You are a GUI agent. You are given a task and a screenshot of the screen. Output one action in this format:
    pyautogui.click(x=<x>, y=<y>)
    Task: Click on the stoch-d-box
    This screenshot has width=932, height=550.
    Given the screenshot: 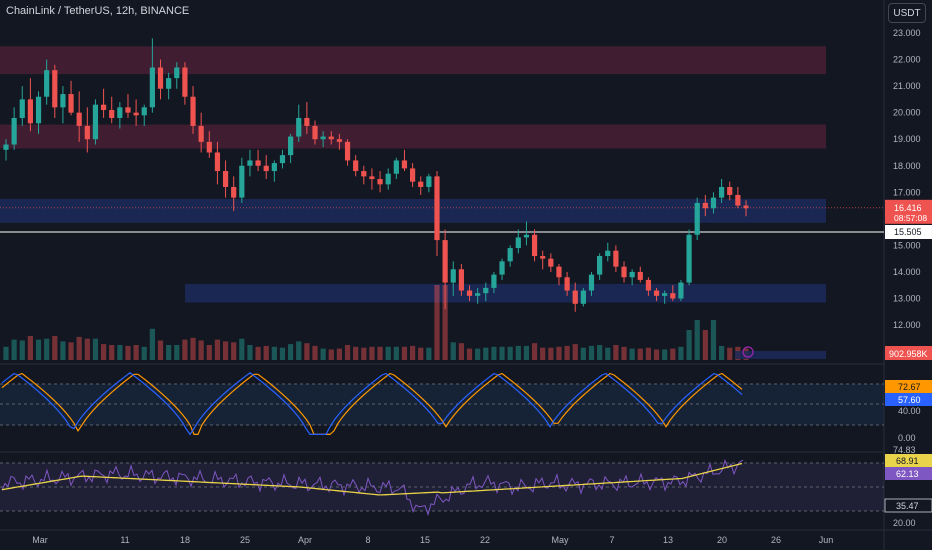 What is the action you would take?
    pyautogui.click(x=908, y=386)
    